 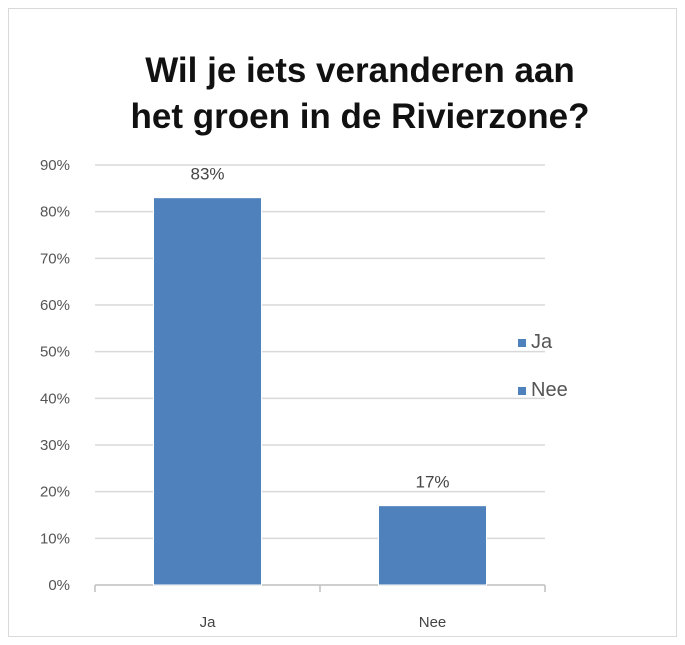 I want to click on legend-label-ja: Ja, so click(x=542, y=342).